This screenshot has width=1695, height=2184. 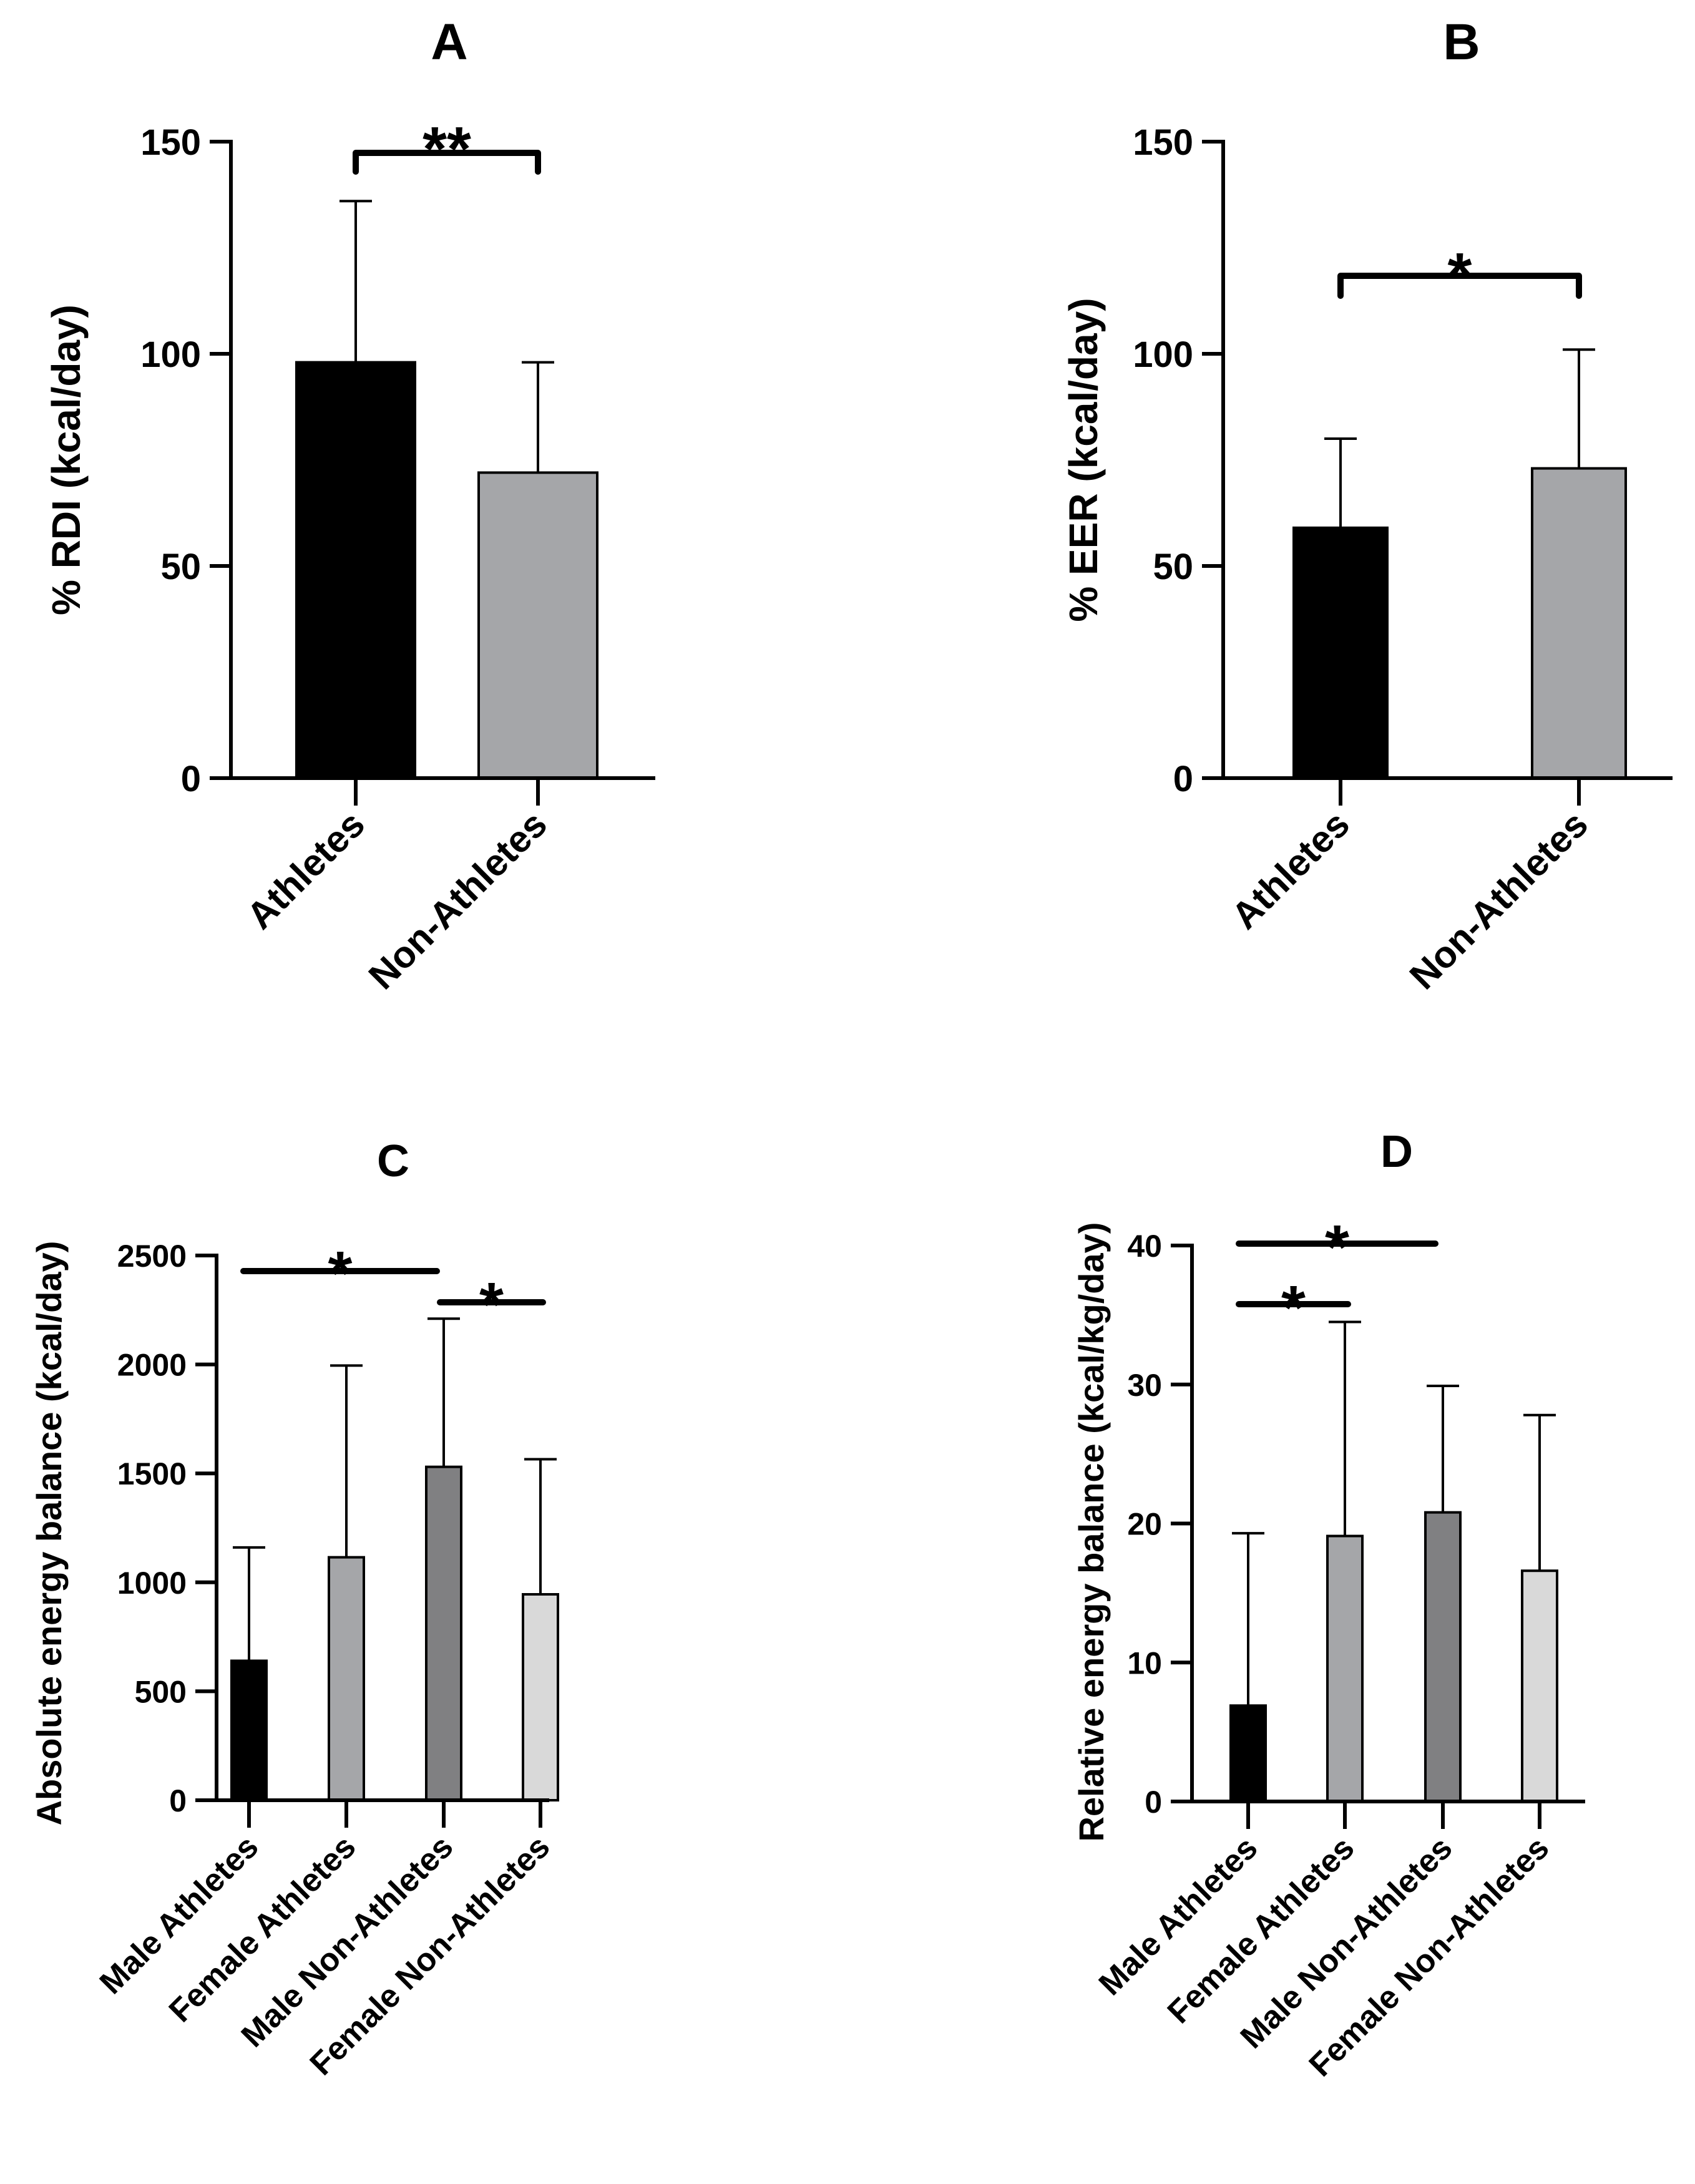 I want to click on y-tick-label-1500: 1500, so click(x=152, y=1473).